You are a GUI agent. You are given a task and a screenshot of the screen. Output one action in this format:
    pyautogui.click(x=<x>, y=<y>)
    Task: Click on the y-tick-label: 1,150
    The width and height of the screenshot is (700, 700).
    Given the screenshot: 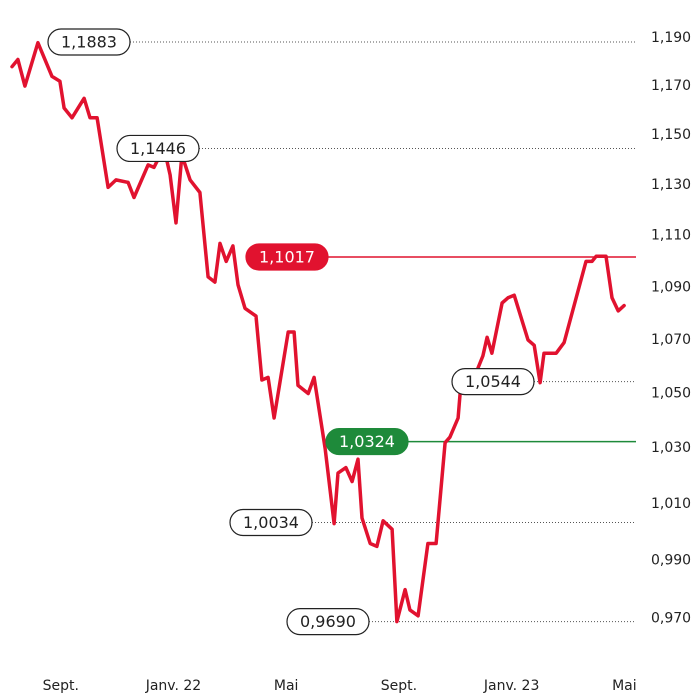 What is the action you would take?
    pyautogui.click(x=671, y=135)
    